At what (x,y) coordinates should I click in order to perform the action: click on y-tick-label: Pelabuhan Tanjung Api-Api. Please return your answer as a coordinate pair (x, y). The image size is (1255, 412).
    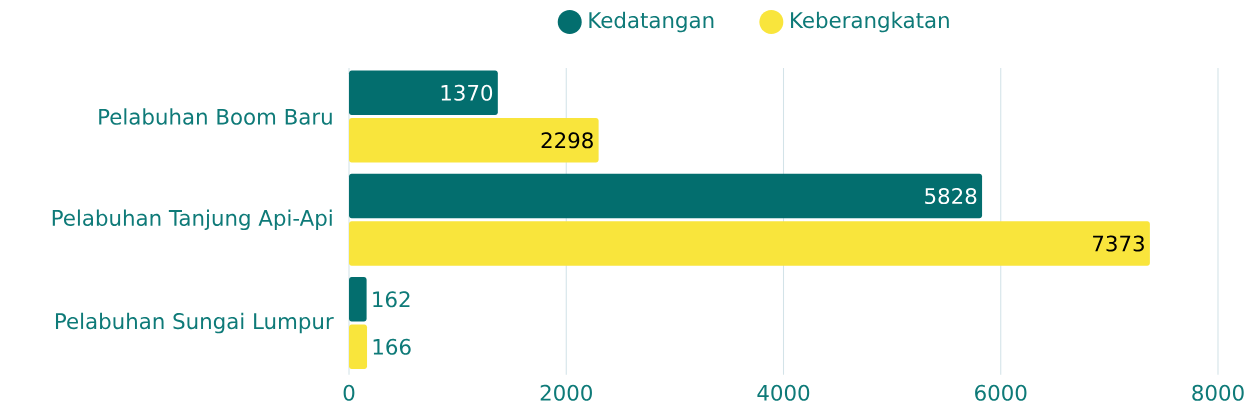
    Looking at the image, I should click on (192, 220).